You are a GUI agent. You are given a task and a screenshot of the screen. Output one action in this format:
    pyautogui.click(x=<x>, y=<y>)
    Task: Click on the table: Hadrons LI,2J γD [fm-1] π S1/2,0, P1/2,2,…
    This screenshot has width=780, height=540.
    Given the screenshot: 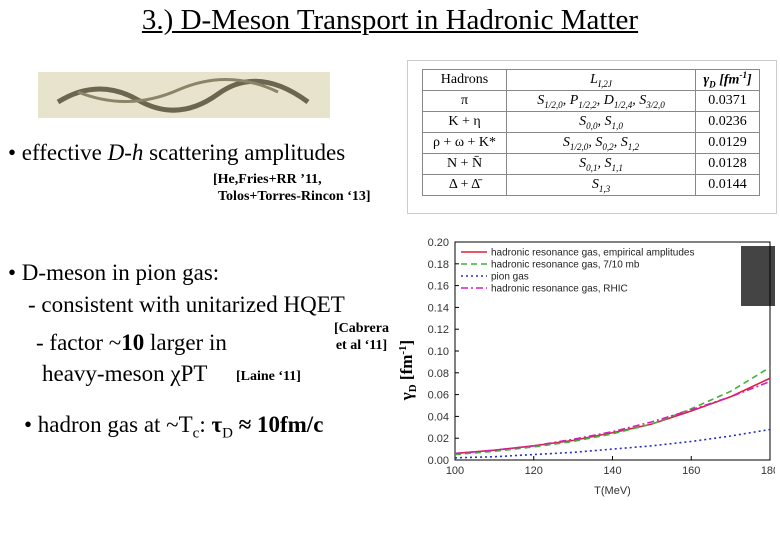 What is the action you would take?
    pyautogui.click(x=591, y=132)
    